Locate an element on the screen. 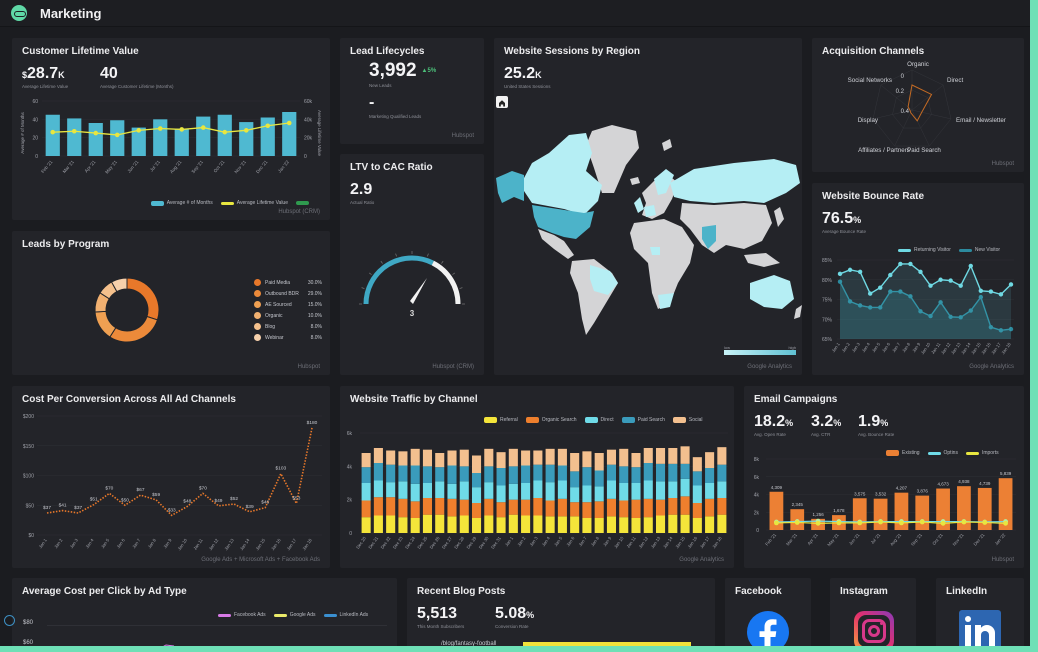  legend-item: Paid Media 30.0% is located at coordinates (288, 282).